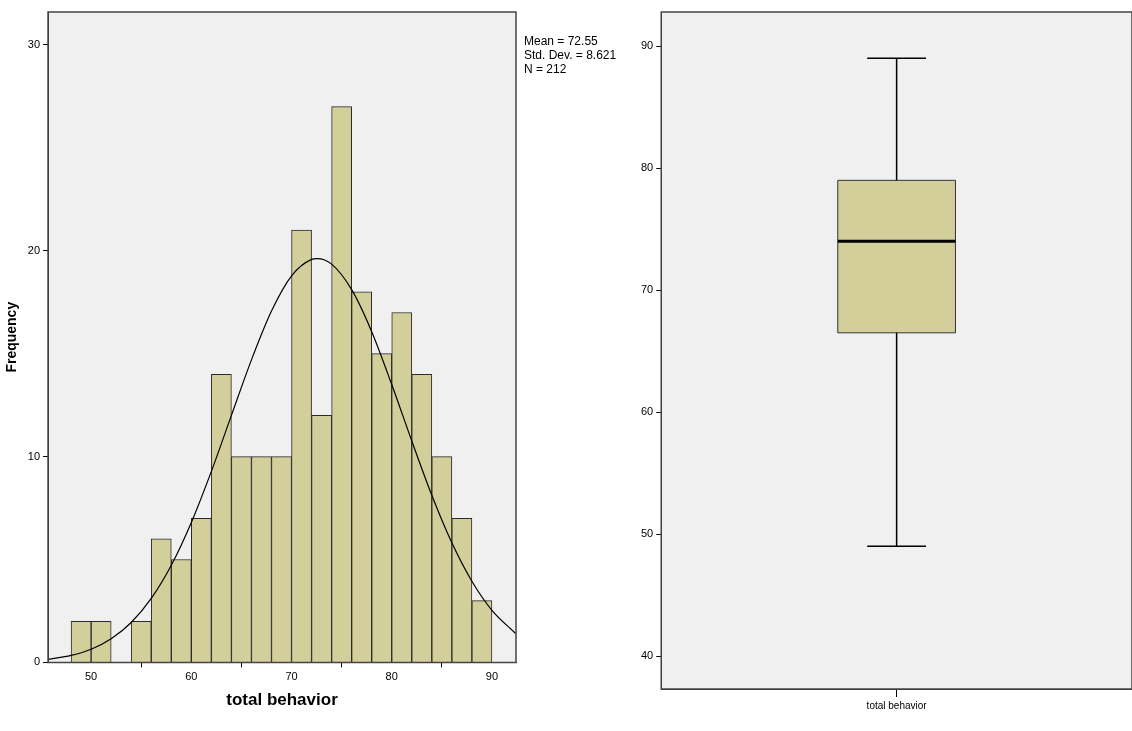  What do you see at coordinates (282, 700) in the screenshot?
I see `x-axis-title: total behavior` at bounding box center [282, 700].